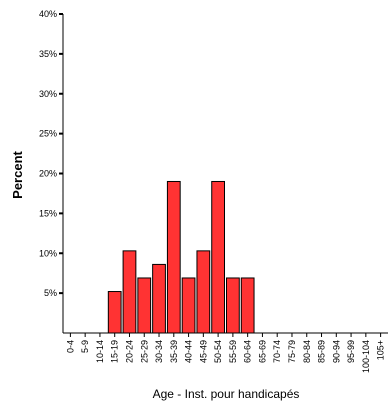  I want to click on x-tick-label: 65-69, so click(262, 351).